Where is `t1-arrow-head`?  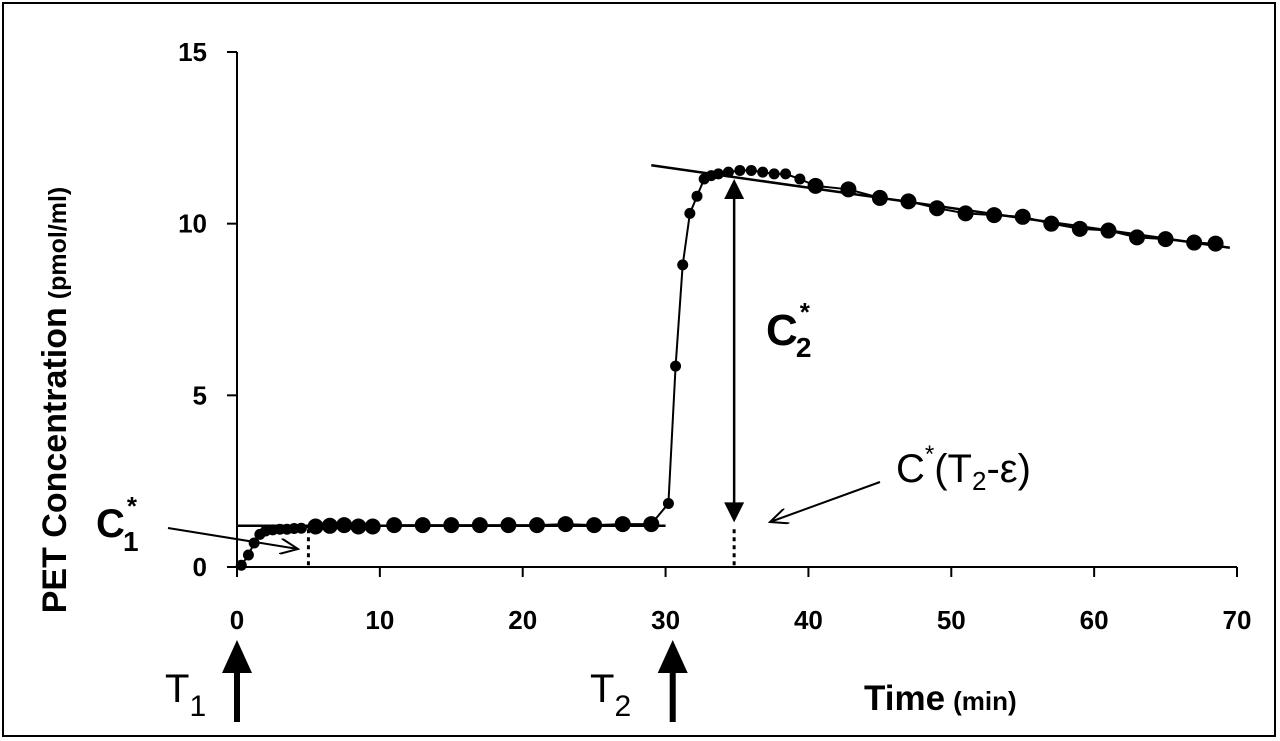
t1-arrow-head is located at coordinates (237, 656).